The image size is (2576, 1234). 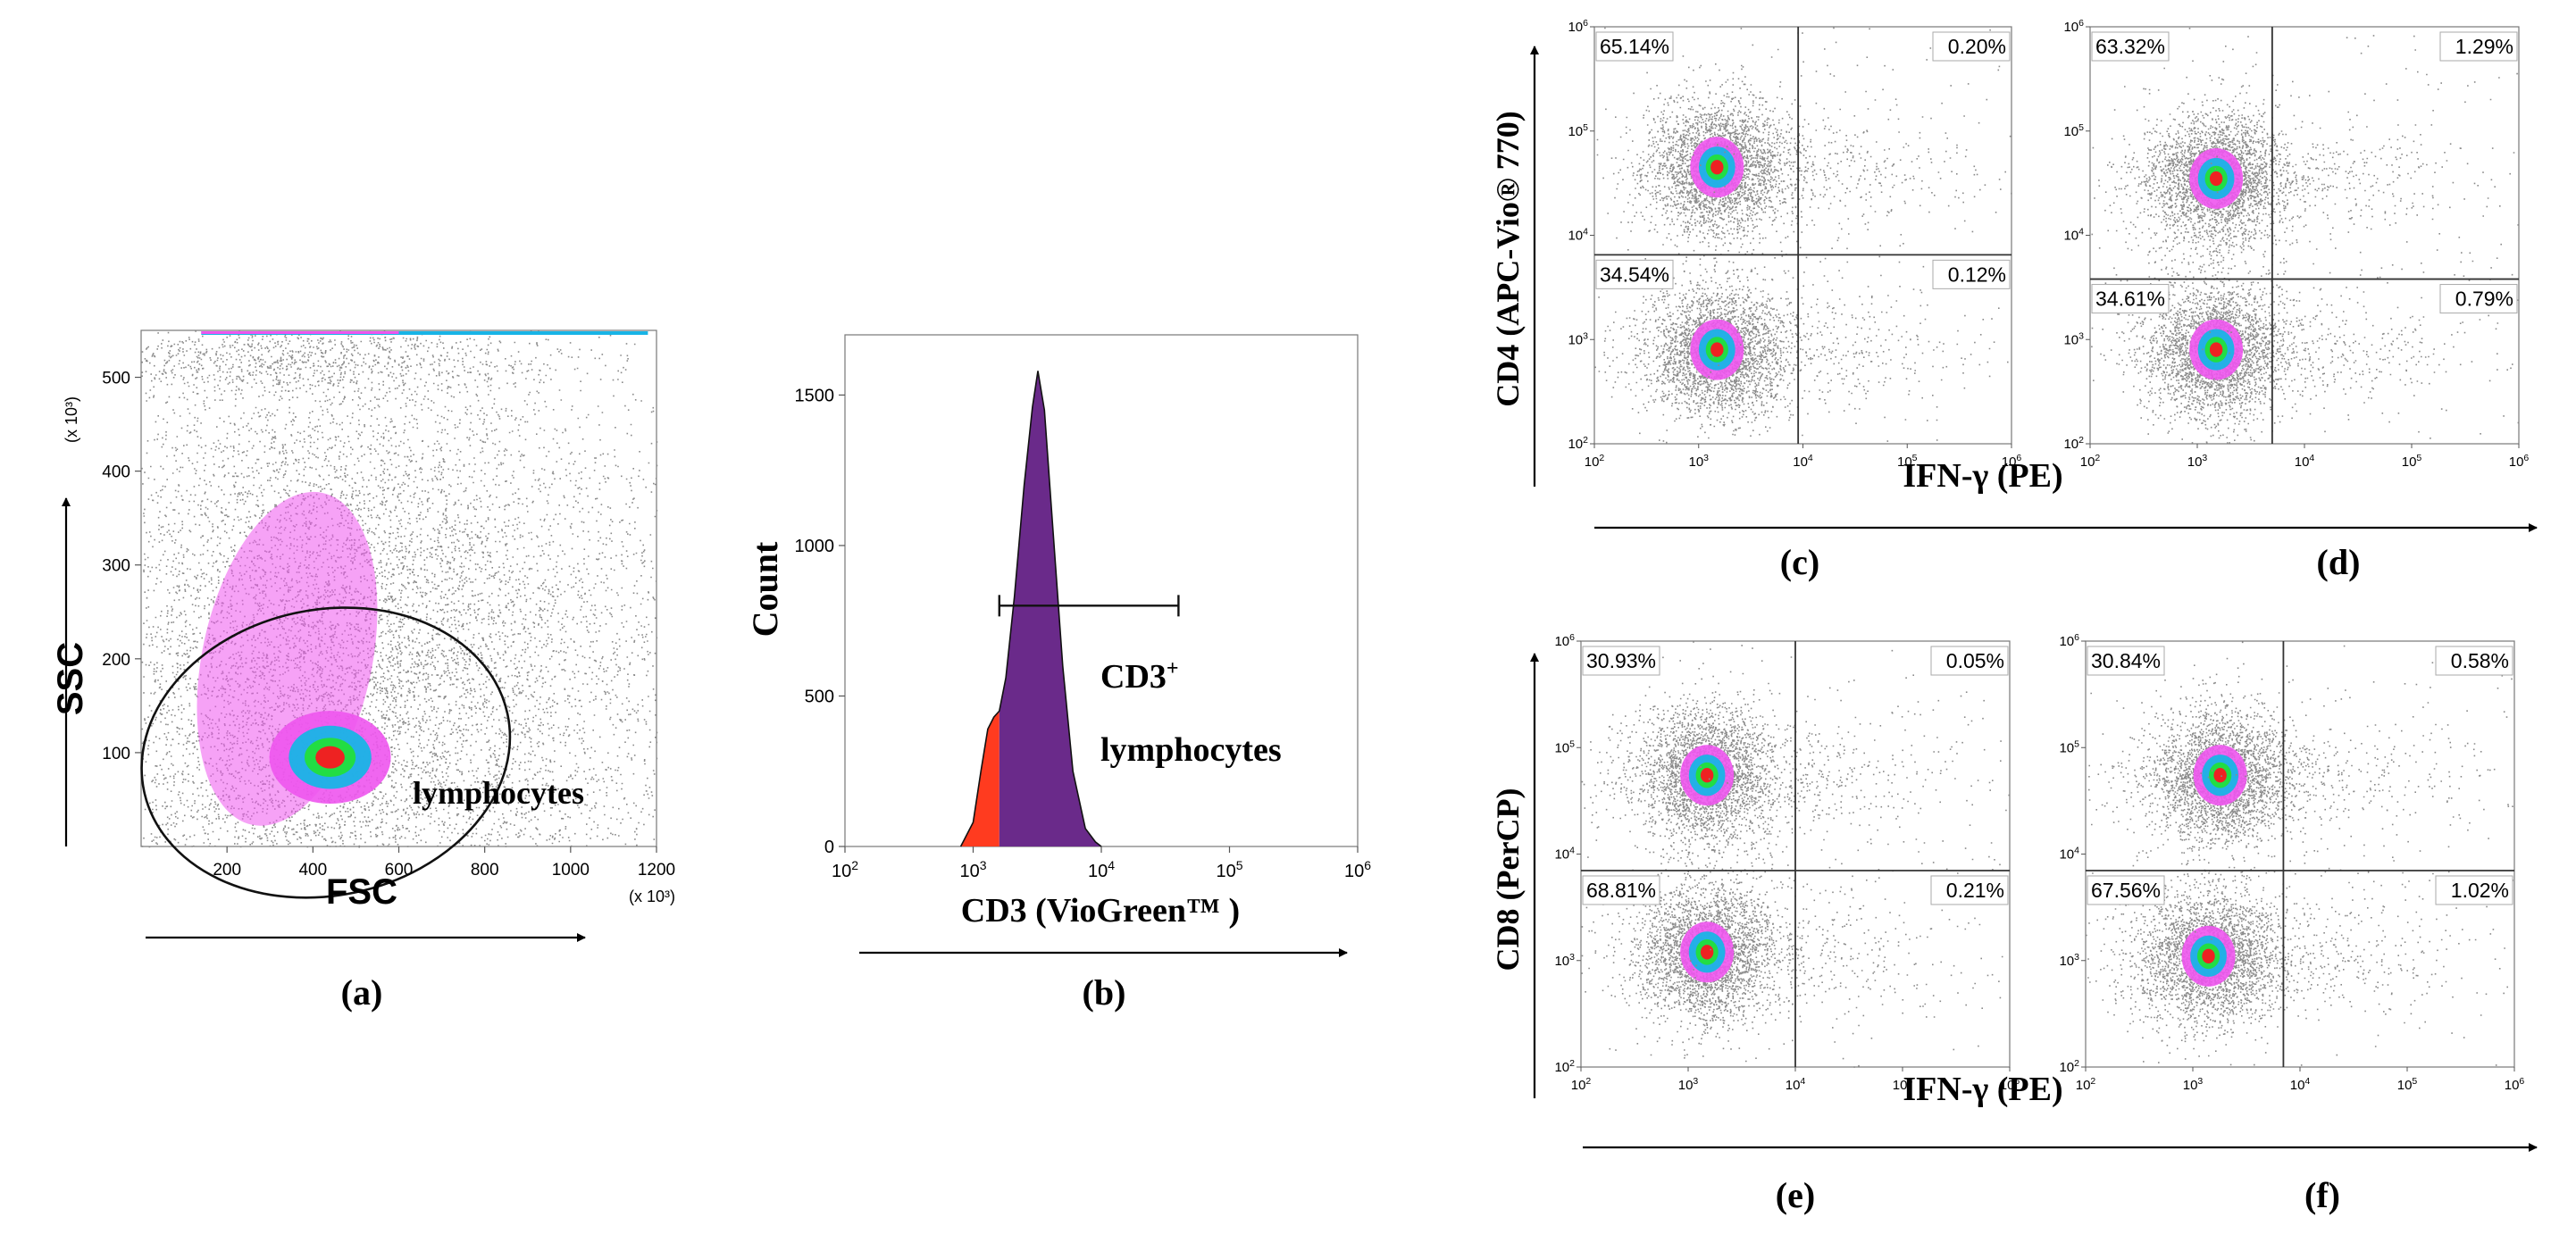 I want to click on panel-c-quadrant-LL: 34.54%, so click(x=1635, y=274).